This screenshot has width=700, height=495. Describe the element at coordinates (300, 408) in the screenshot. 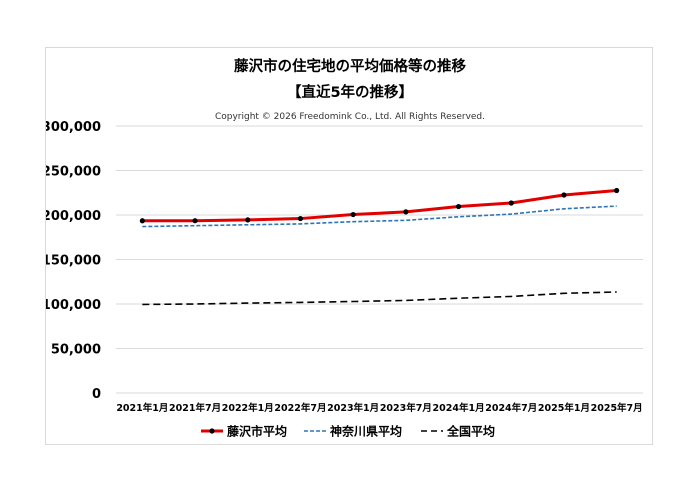

I see `x-tick-label: 2022年7月` at that location.